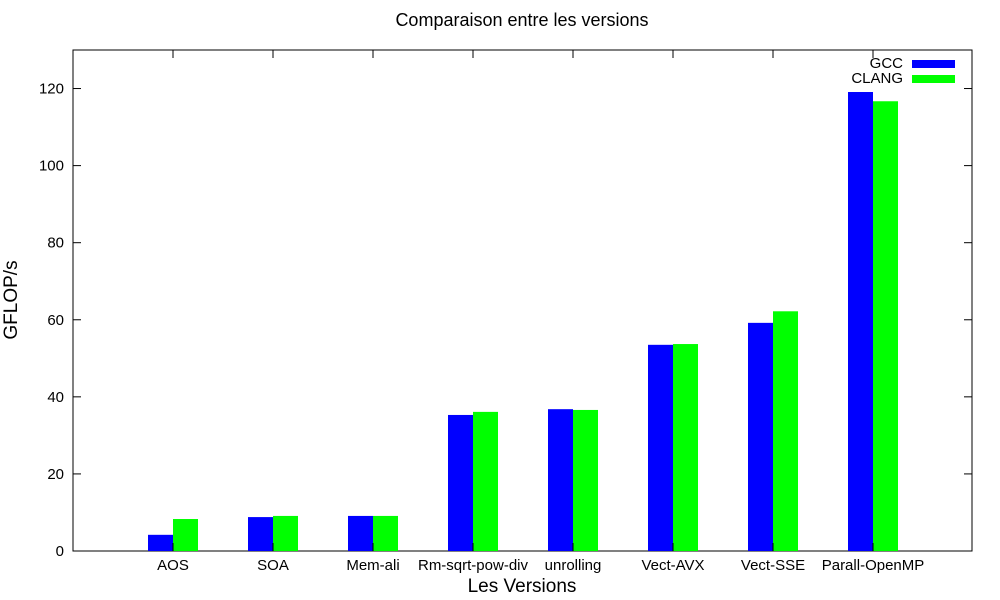 Image resolution: width=1000 pixels, height=600 pixels. I want to click on x-tick-label: SOA, so click(273, 565).